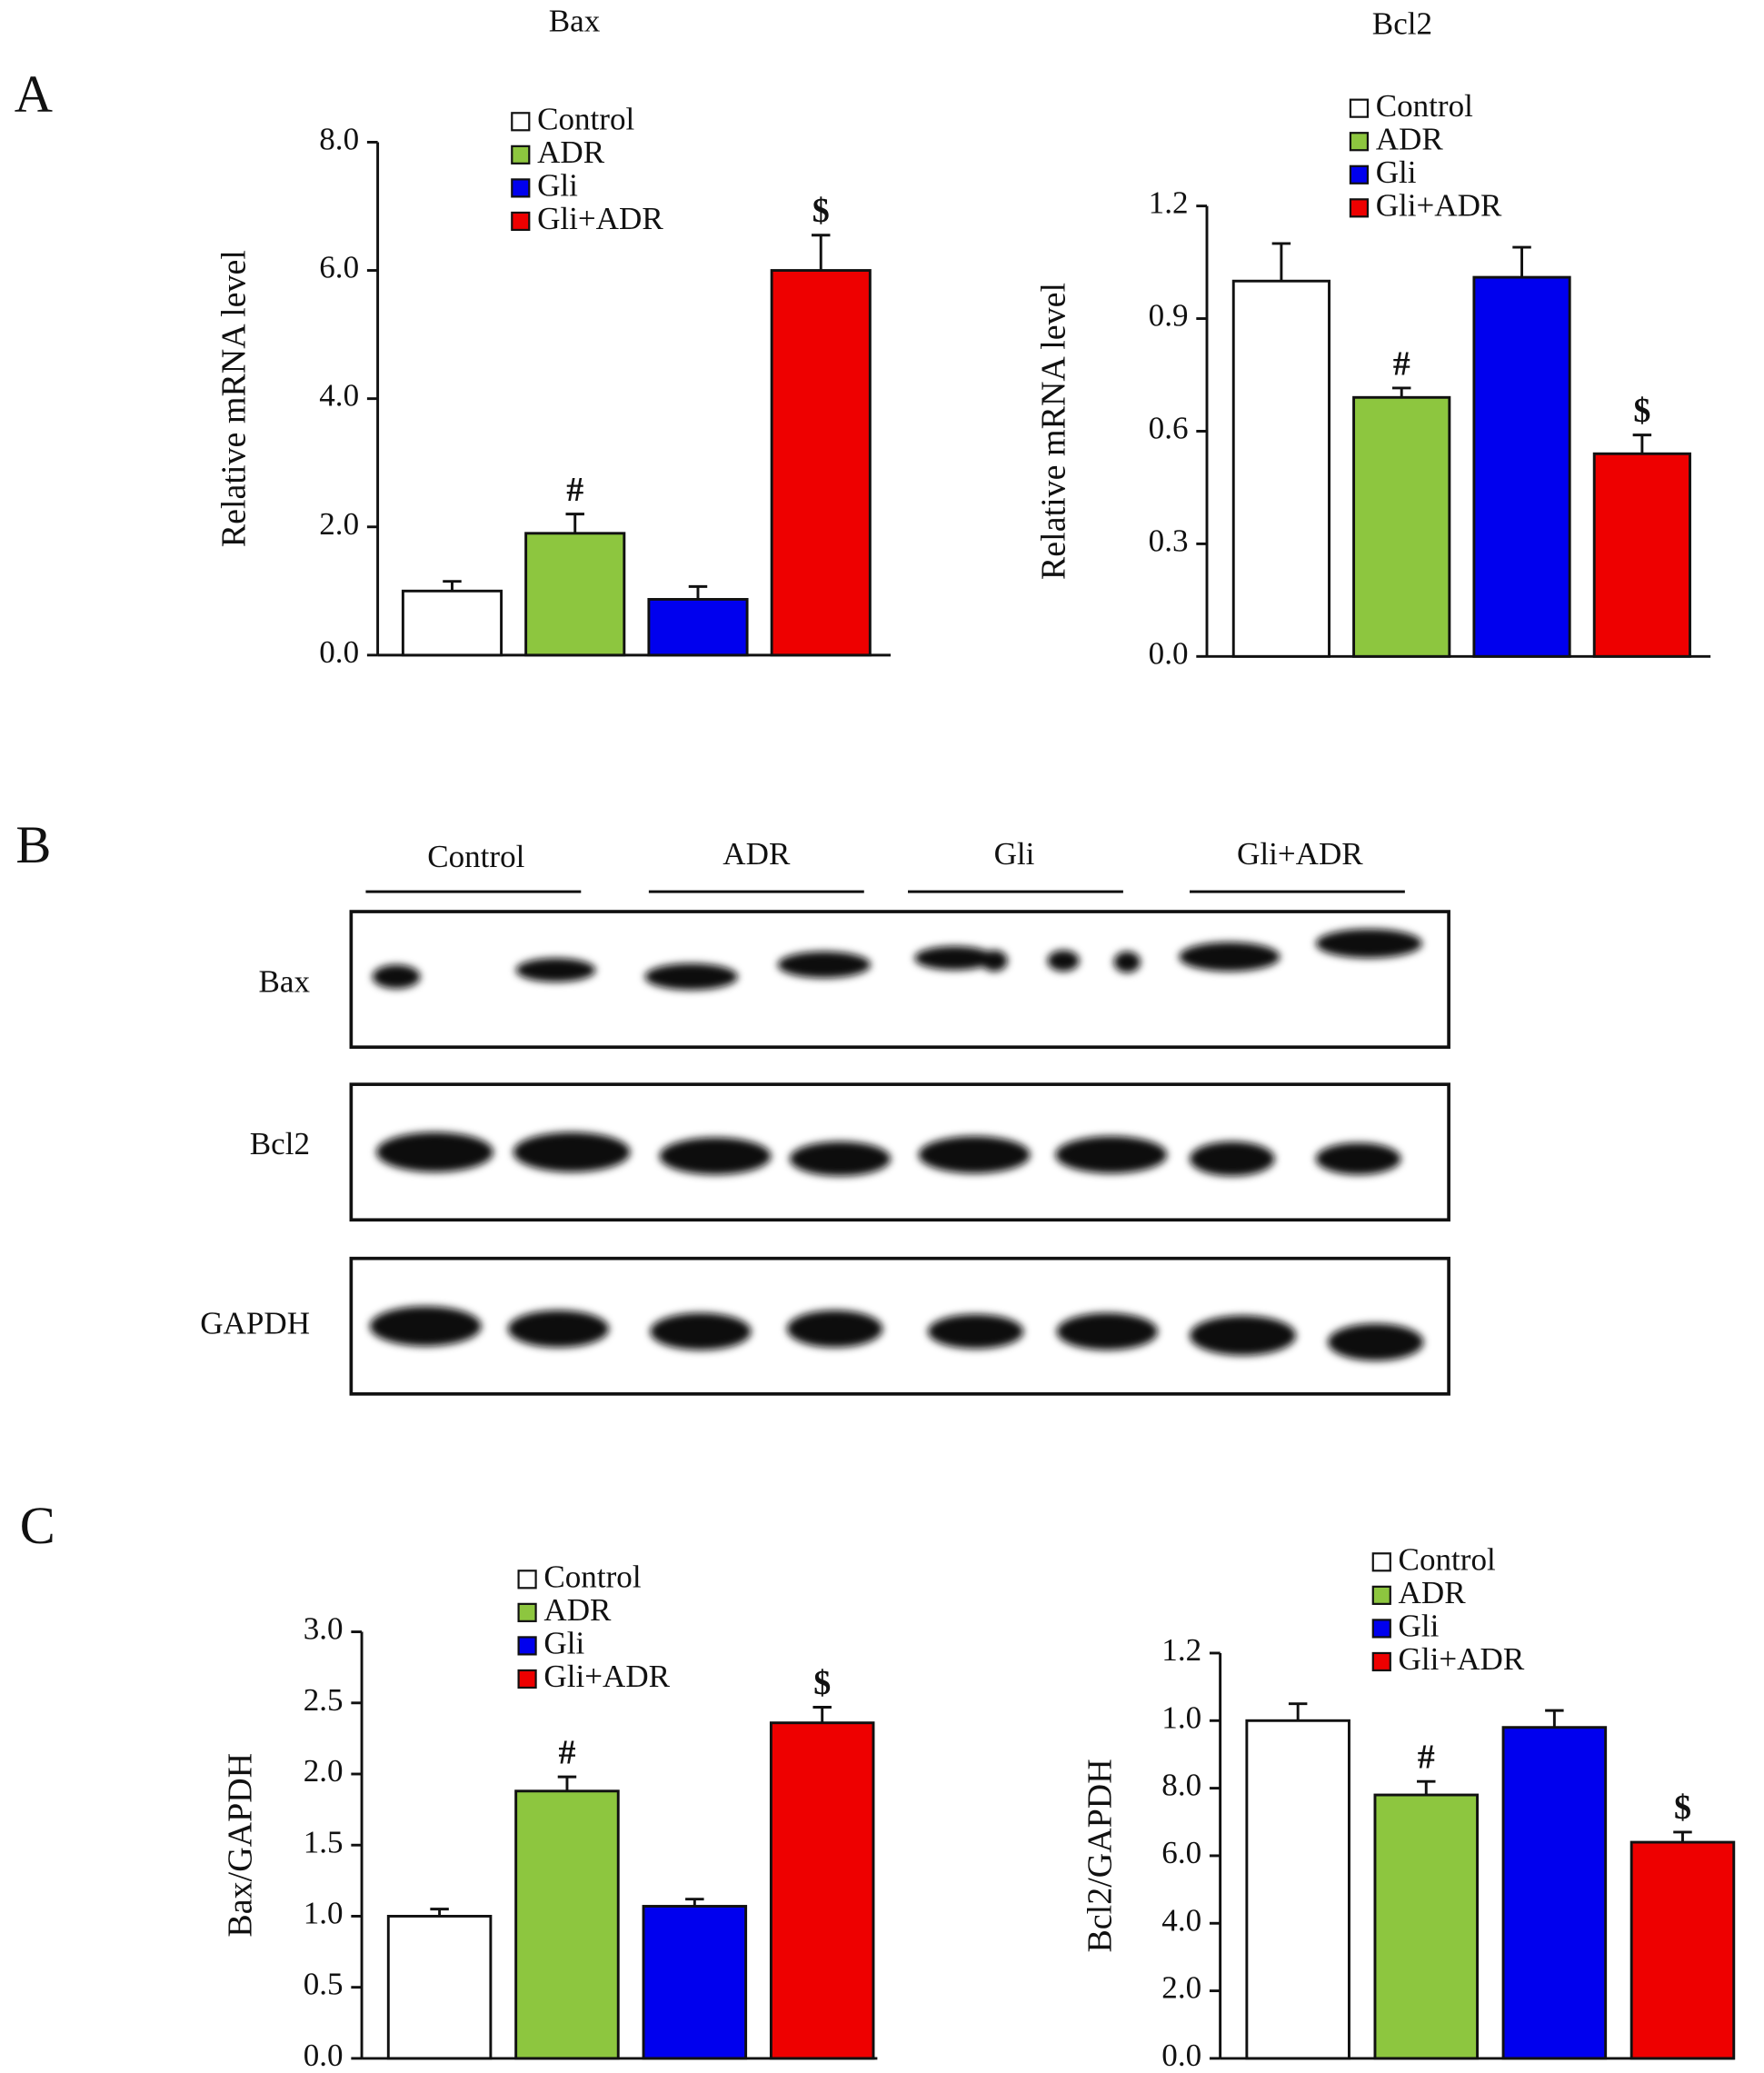  Describe the element at coordinates (1014, 854) in the screenshot. I see `group-label: Gli` at that location.